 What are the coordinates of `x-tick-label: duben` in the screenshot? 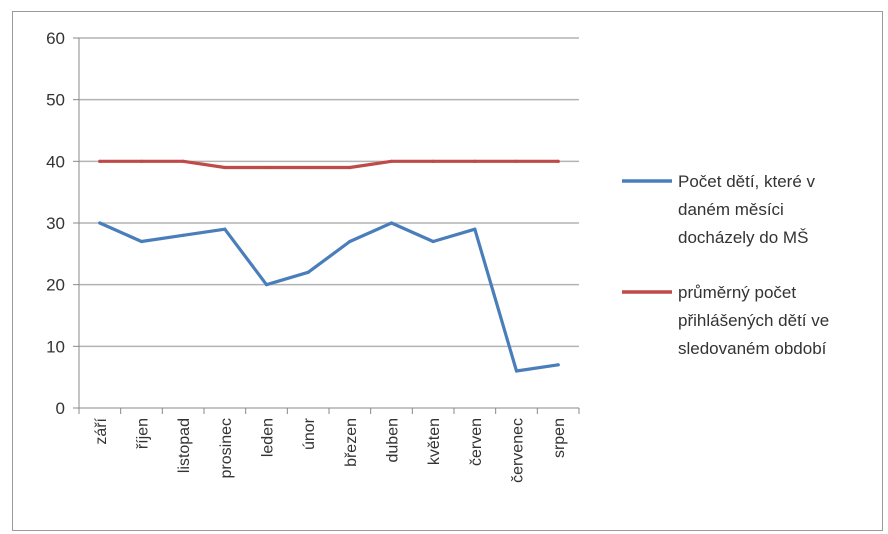 It's located at (393, 440).